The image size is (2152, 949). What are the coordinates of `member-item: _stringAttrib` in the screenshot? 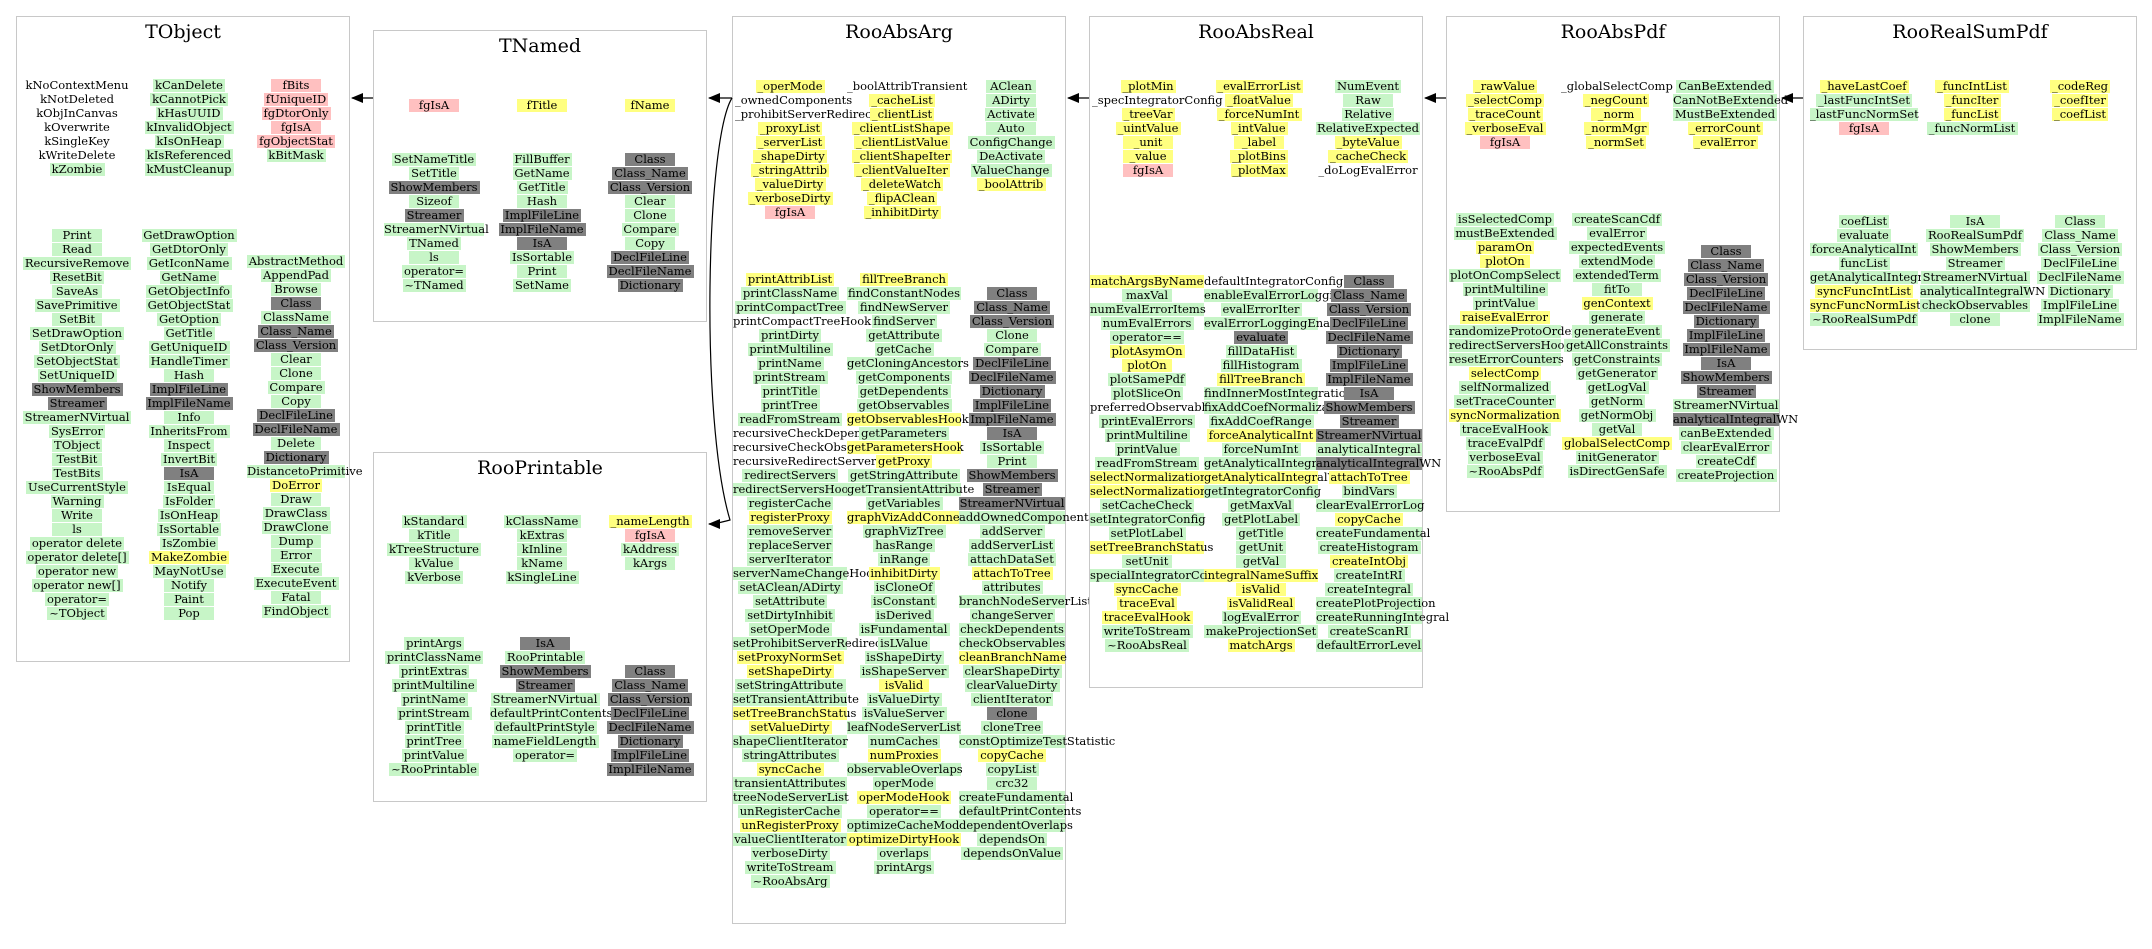 It's located at (790, 170).